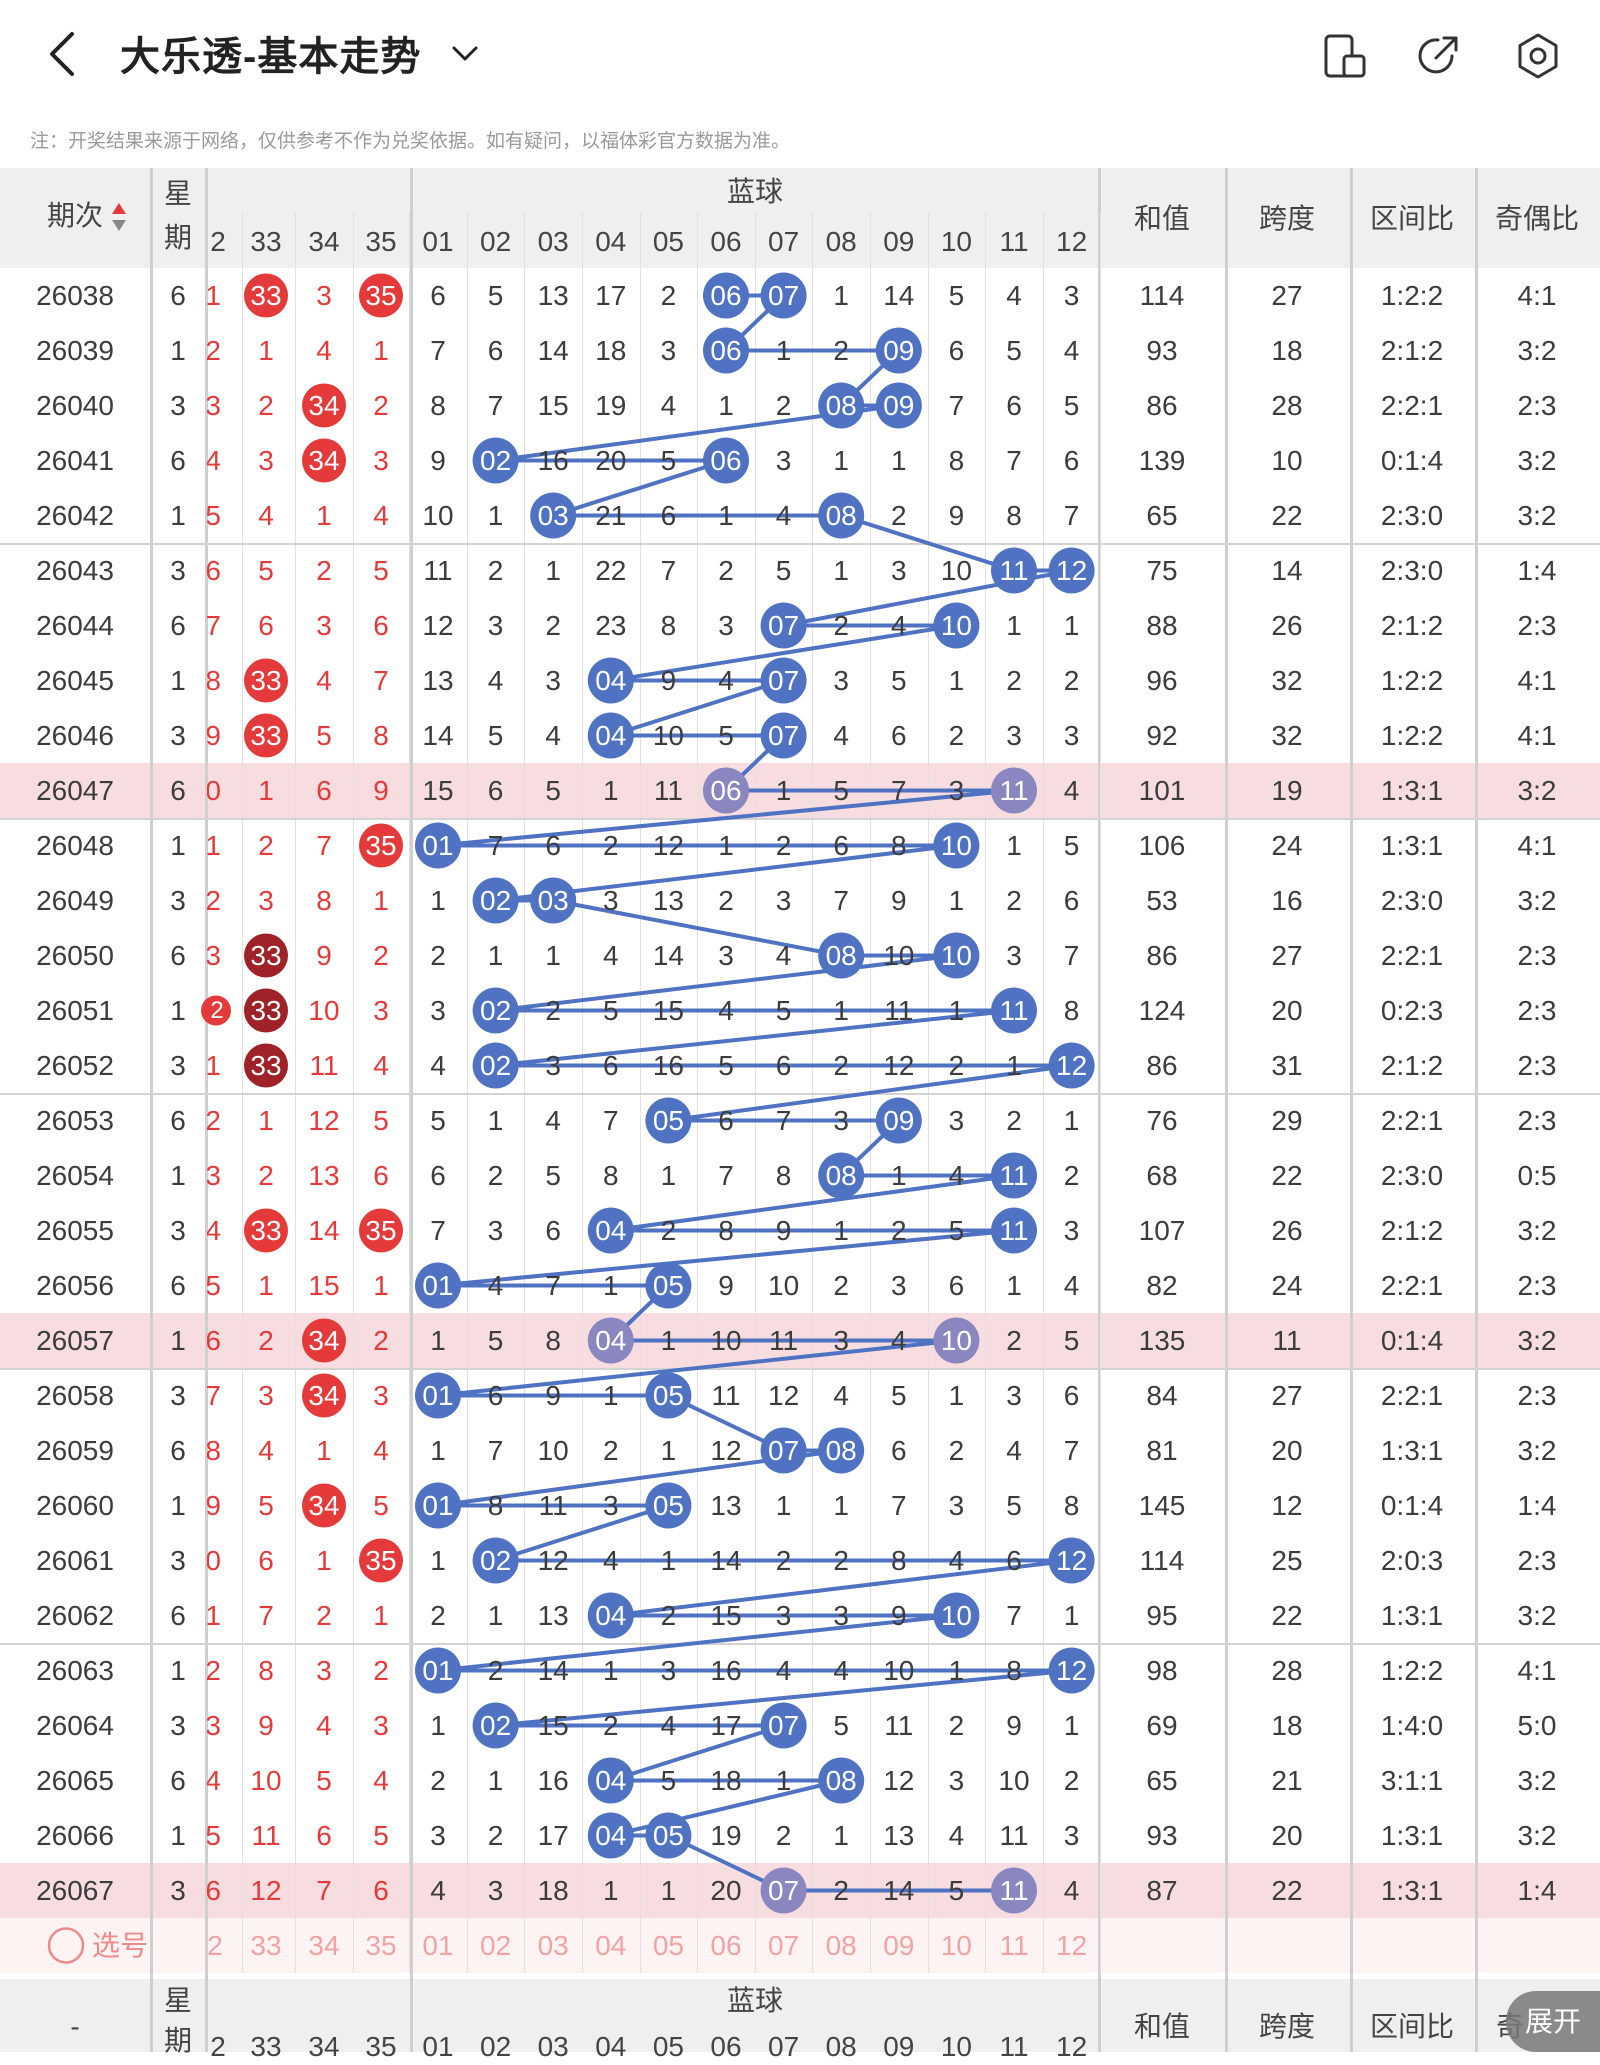 The image size is (1600, 2065). I want to click on select-front-partial: 2, so click(215, 1945).